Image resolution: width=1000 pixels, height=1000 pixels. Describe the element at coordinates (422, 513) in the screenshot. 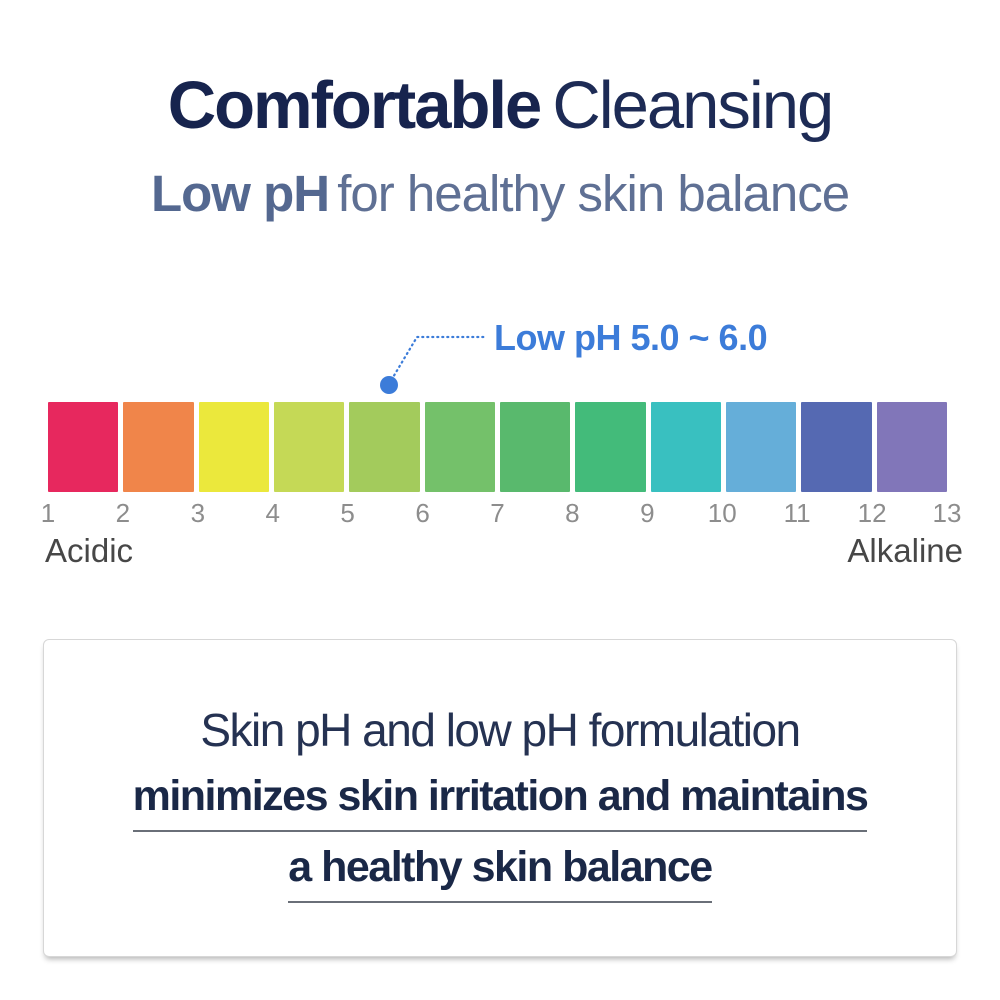

I see `ph-number-6: 6` at that location.